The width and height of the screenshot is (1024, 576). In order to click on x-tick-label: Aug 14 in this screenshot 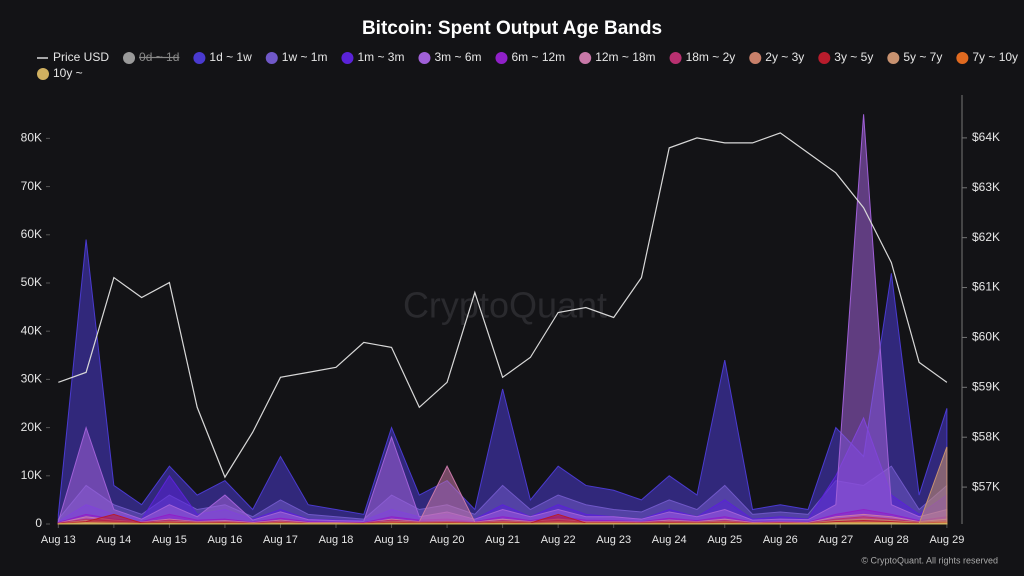, I will do `click(113, 540)`.